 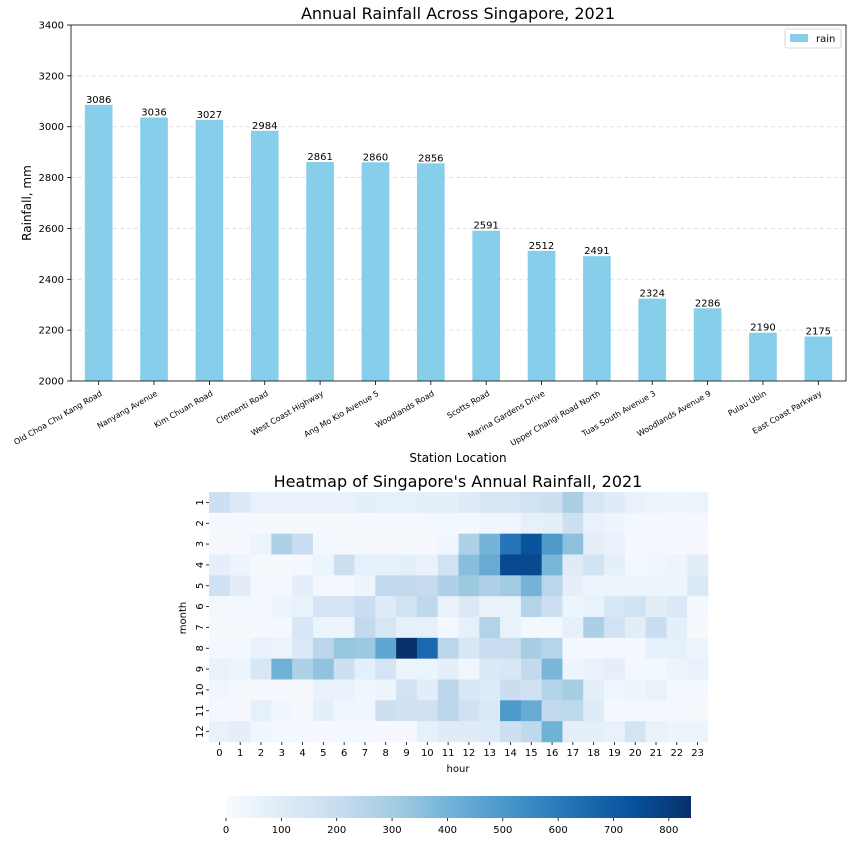 I want to click on bar-y-tick-label: 2000, so click(x=51, y=382).